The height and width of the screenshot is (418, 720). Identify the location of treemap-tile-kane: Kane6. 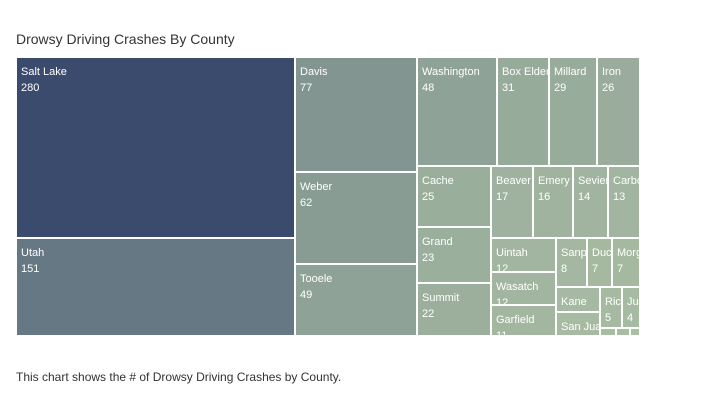
(578, 299).